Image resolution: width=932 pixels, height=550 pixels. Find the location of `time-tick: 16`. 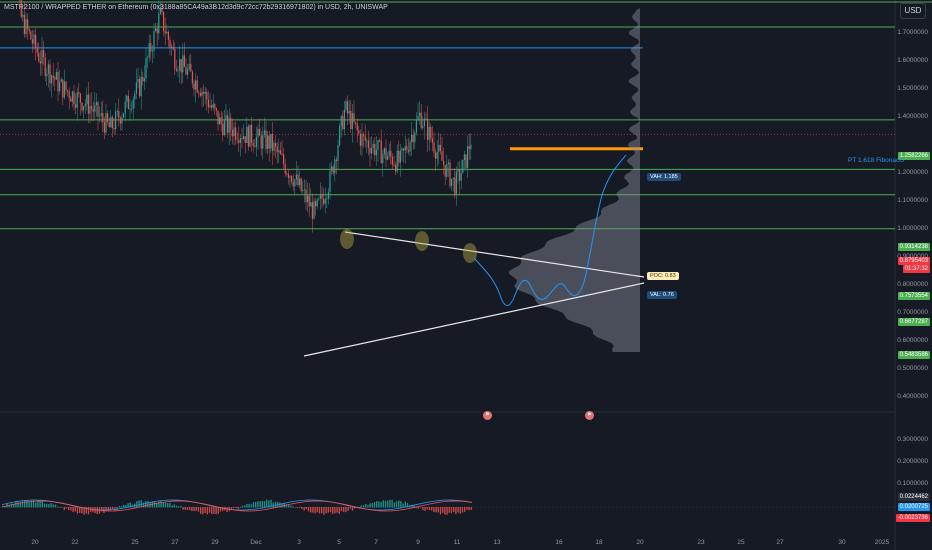

time-tick: 16 is located at coordinates (559, 542).